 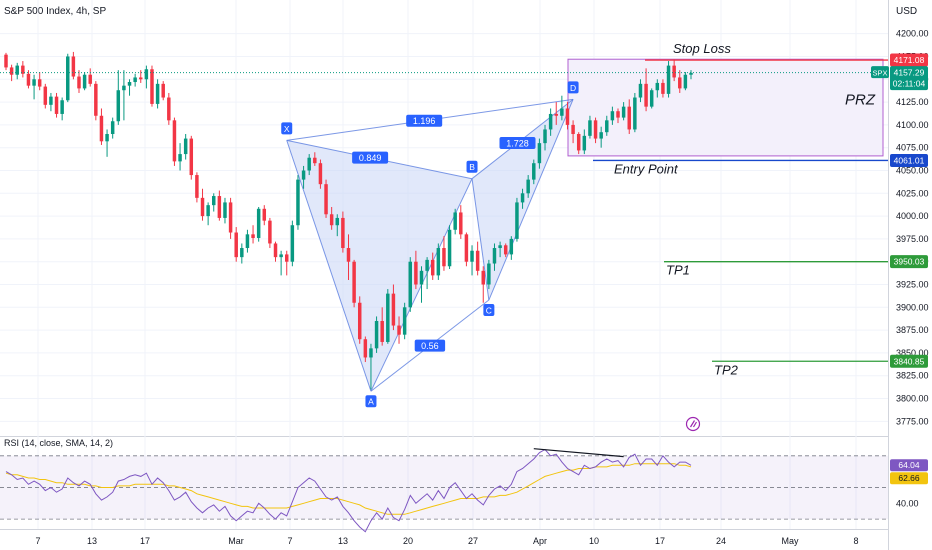 I want to click on price-tick-label: 3925.00, so click(x=912, y=285).